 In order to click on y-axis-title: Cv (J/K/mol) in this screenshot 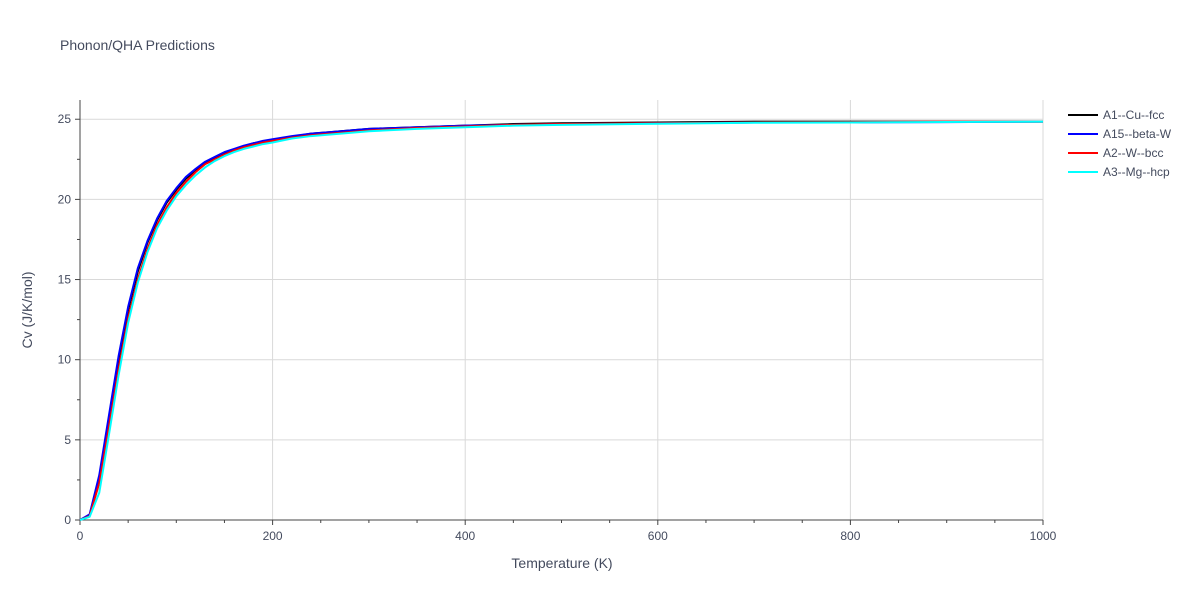, I will do `click(27, 310)`.